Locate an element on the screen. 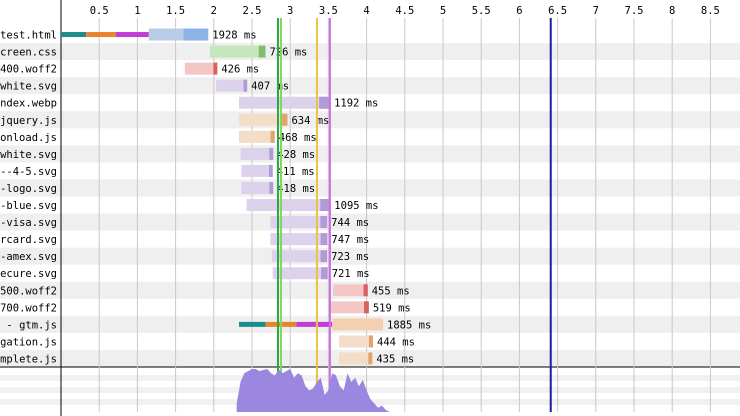 Image resolution: width=740 pixels, height=416 pixels. tick-label: 2 is located at coordinates (214, 11).